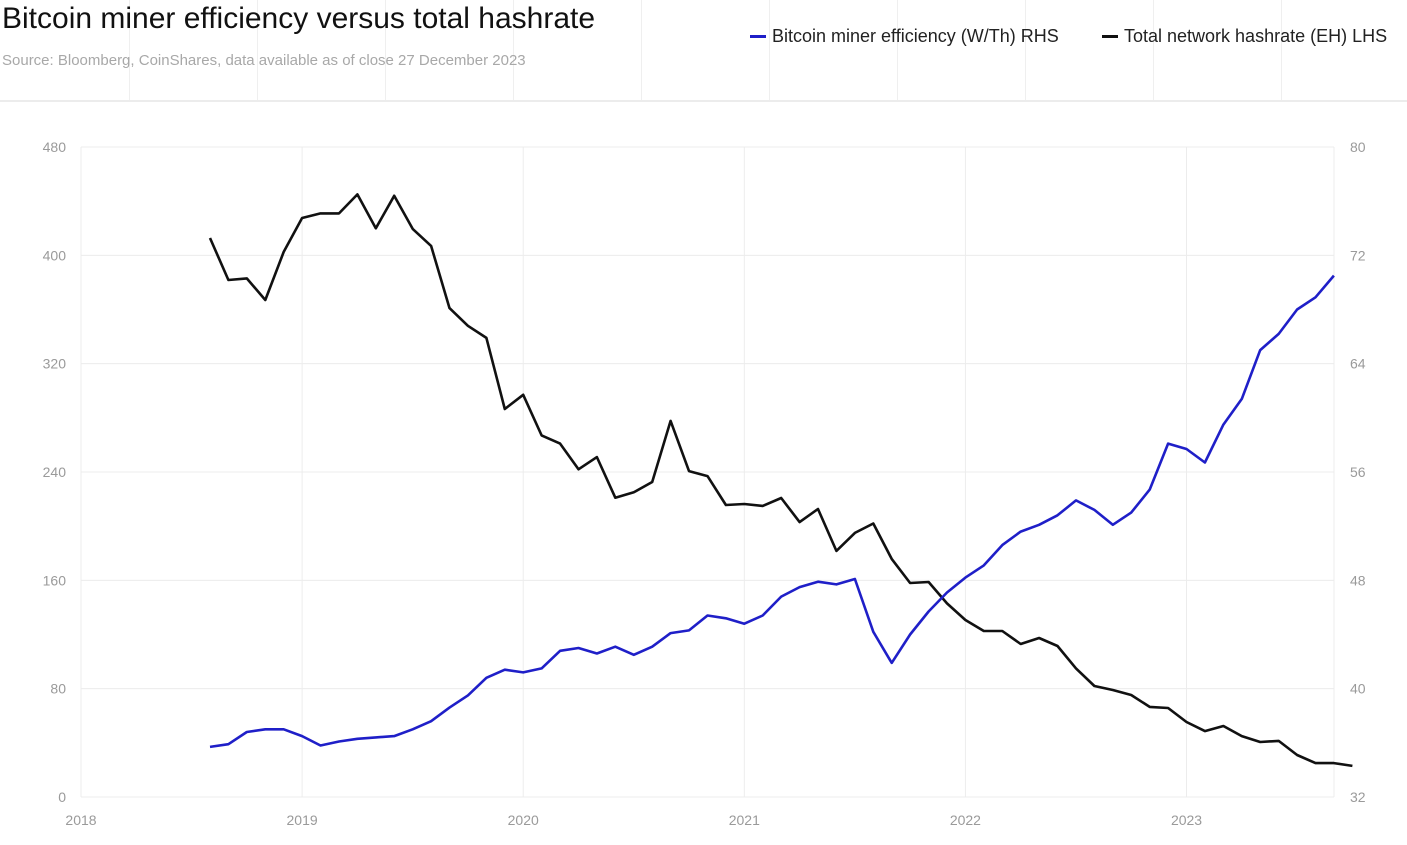 The width and height of the screenshot is (1407, 845). I want to click on y-right-tick-label: 48, so click(1358, 580).